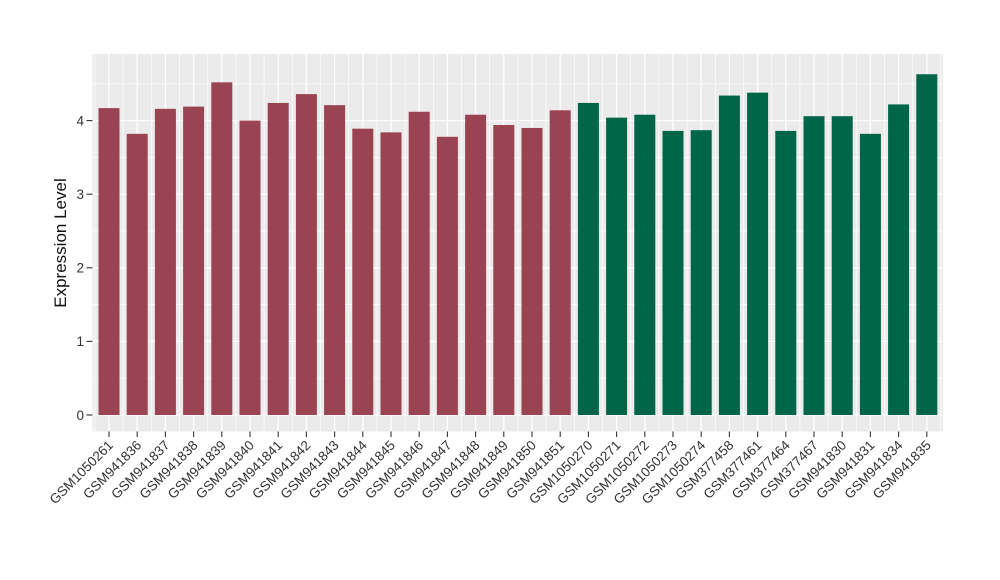  I want to click on y-tick-label: 4, so click(80, 120).